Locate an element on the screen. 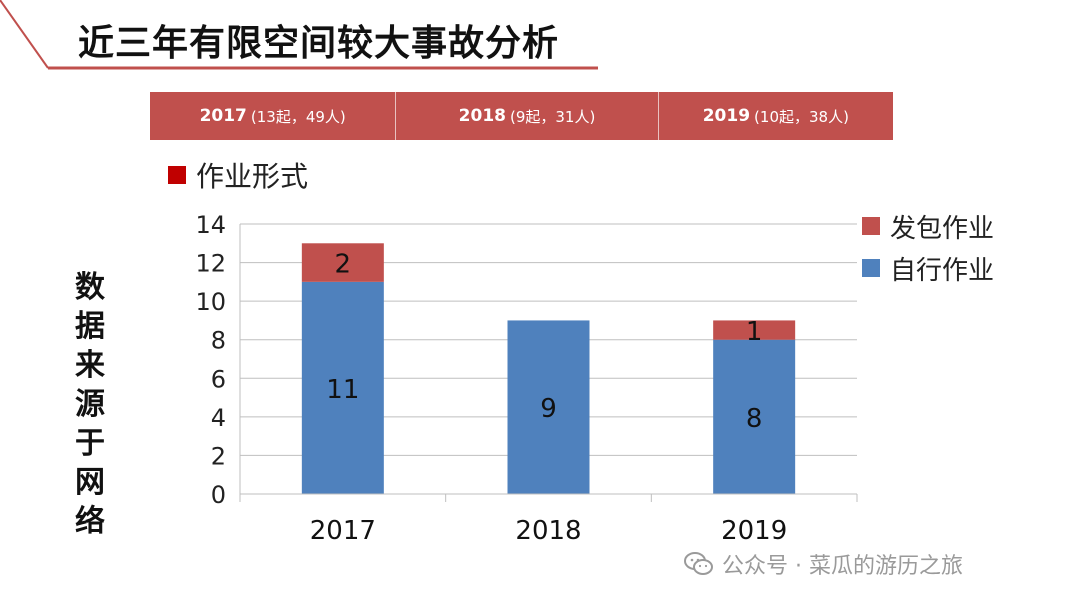 The height and width of the screenshot is (608, 1080). data-label: 9 is located at coordinates (548, 409).